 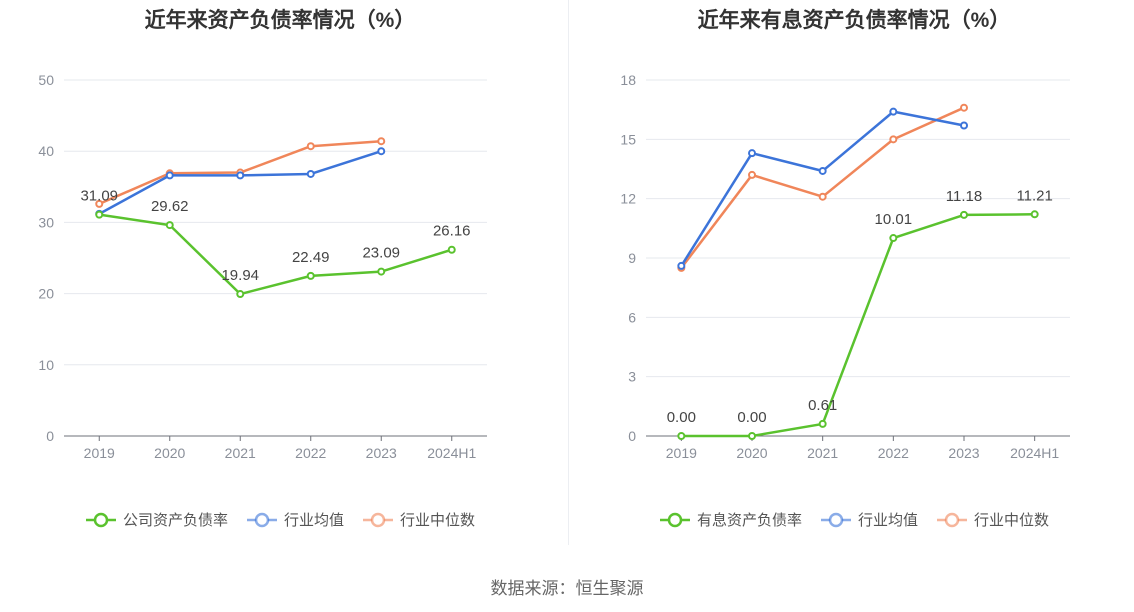 I want to click on data-label: 10.01, so click(x=894, y=219).